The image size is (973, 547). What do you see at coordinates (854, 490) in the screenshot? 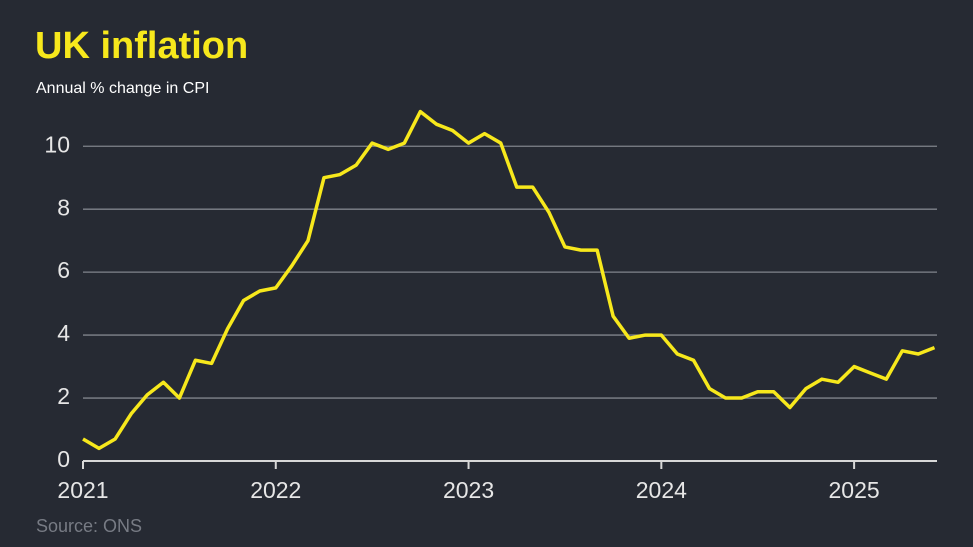
I see `x-tick-label: 2025` at bounding box center [854, 490].